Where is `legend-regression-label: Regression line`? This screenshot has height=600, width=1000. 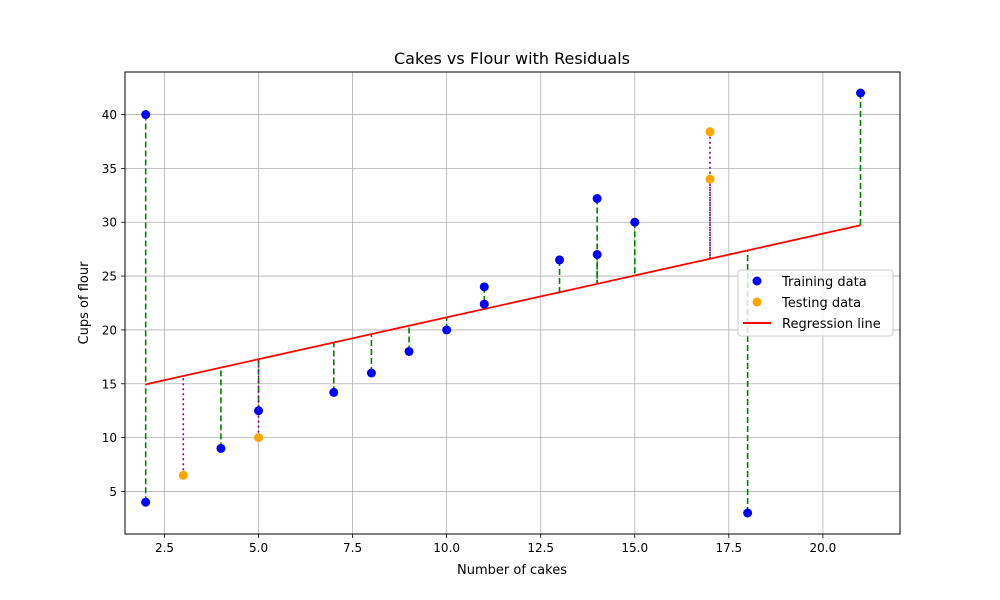
legend-regression-label: Regression line is located at coordinates (831, 324).